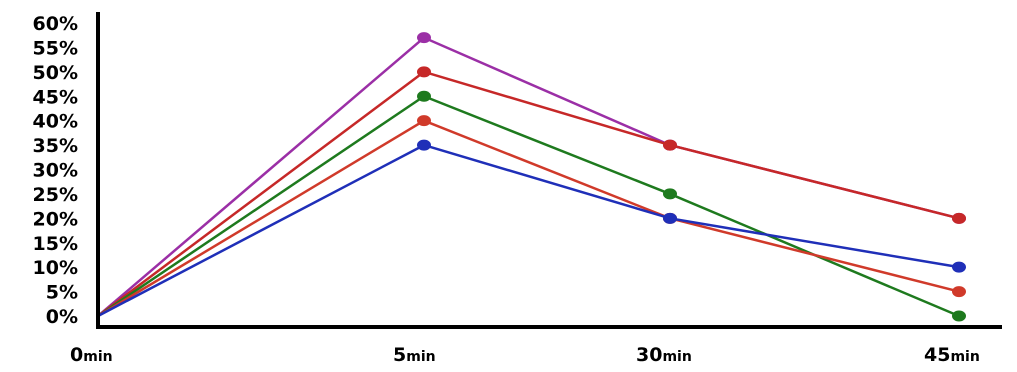 This screenshot has width=1017, height=372. I want to click on x-tick-label: 5min, so click(414, 355).